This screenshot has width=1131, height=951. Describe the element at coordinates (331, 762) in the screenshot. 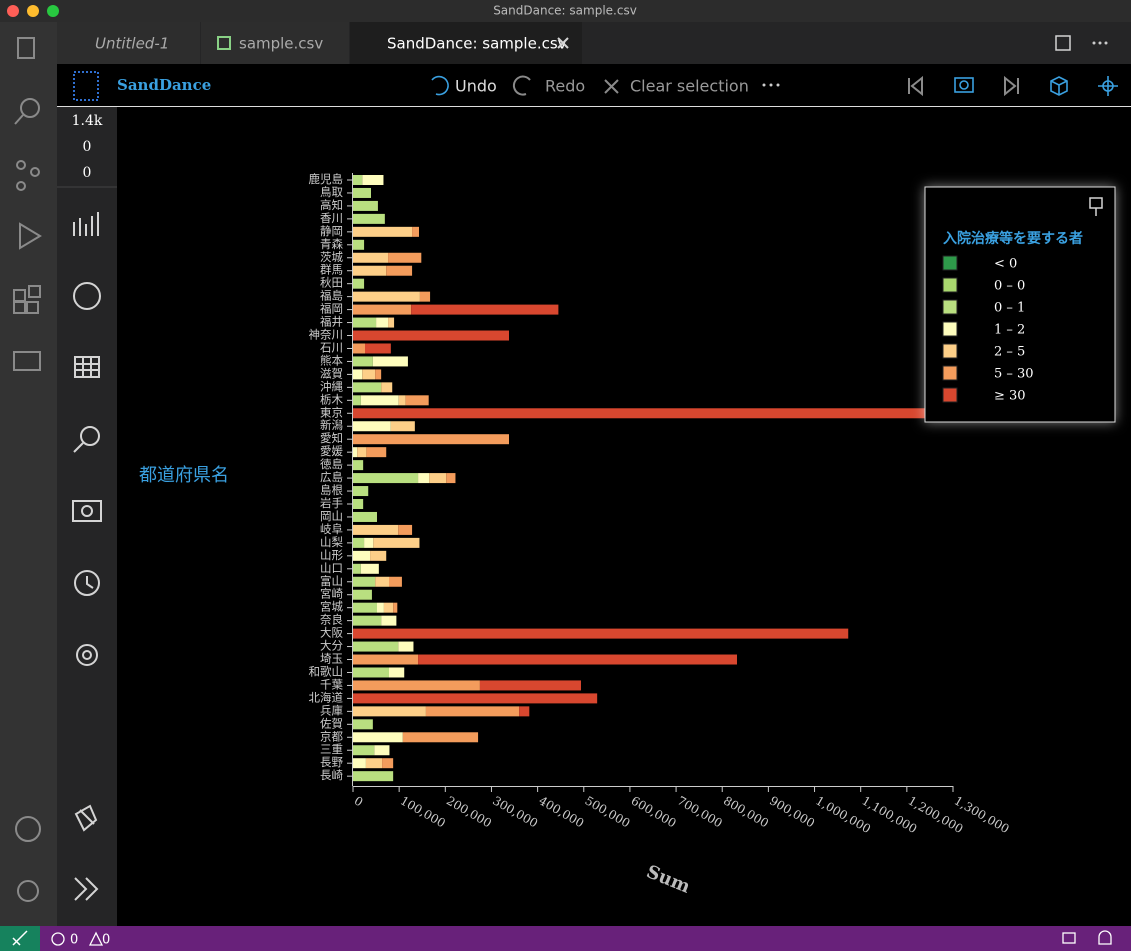

I see `y-tick-label: 長野` at that location.